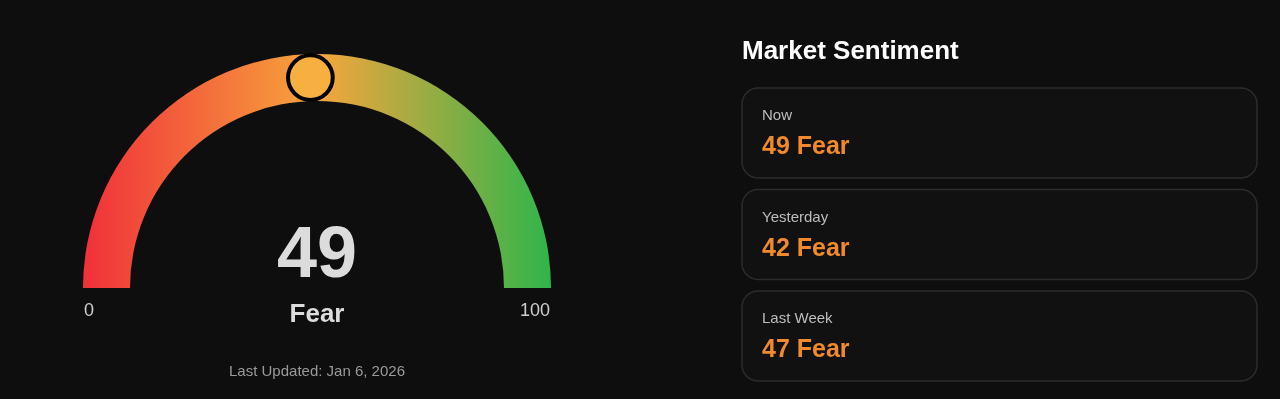 Image resolution: width=1280 pixels, height=399 pixels. What do you see at coordinates (535, 310) in the screenshot?
I see `text: 100` at bounding box center [535, 310].